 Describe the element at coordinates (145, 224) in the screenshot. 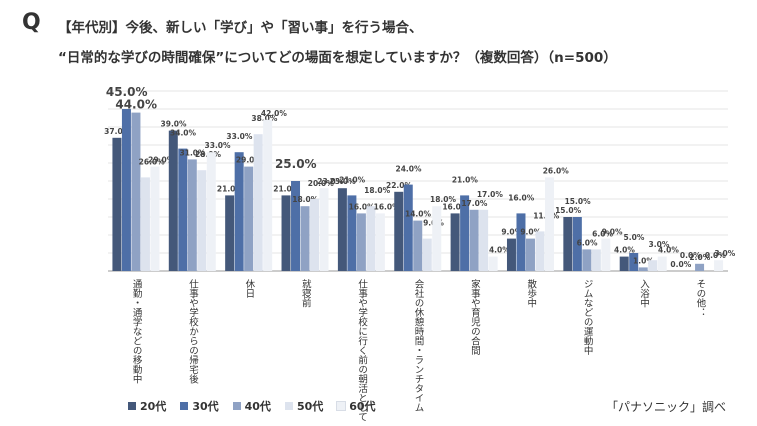

I see `bar-50代-0` at that location.